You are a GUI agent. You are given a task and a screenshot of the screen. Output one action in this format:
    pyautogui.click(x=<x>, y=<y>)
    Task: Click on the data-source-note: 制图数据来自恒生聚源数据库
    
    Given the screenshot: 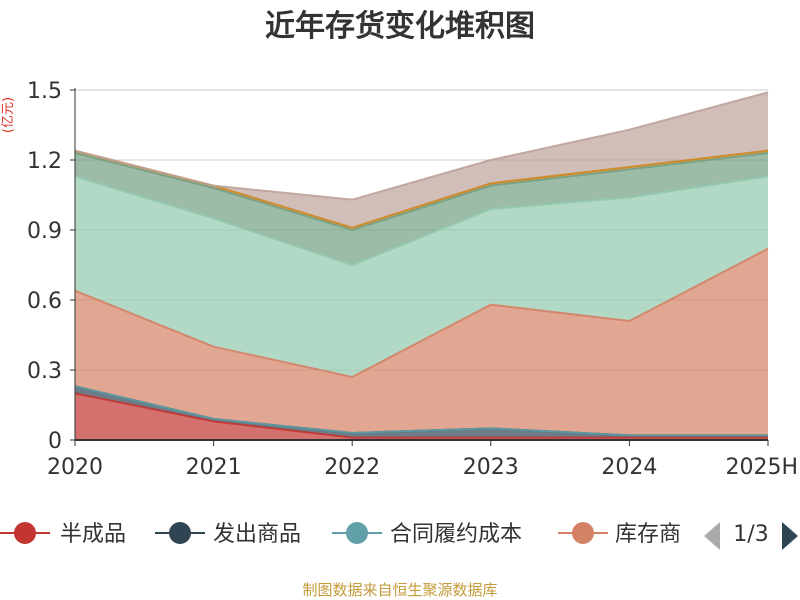 What is the action you would take?
    pyautogui.click(x=399, y=590)
    